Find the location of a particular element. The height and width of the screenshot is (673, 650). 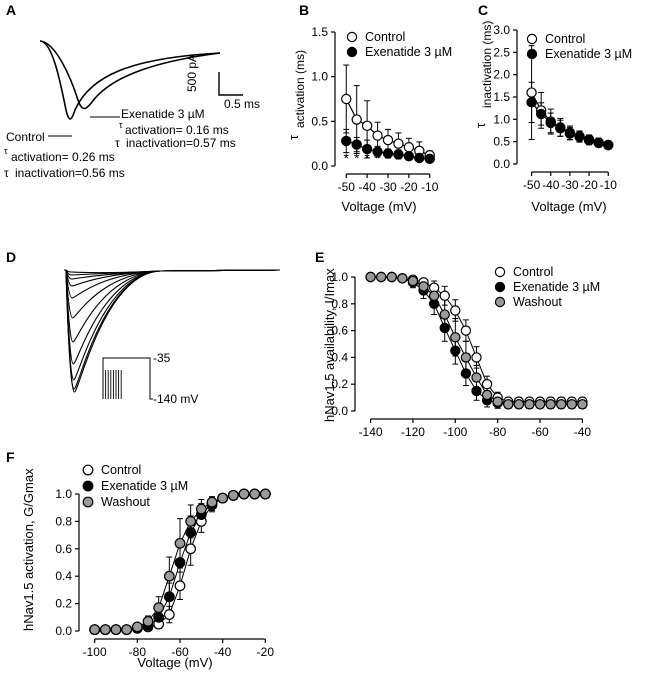

panel-b-xlabel: Voltage (mV) is located at coordinates (378, 206).